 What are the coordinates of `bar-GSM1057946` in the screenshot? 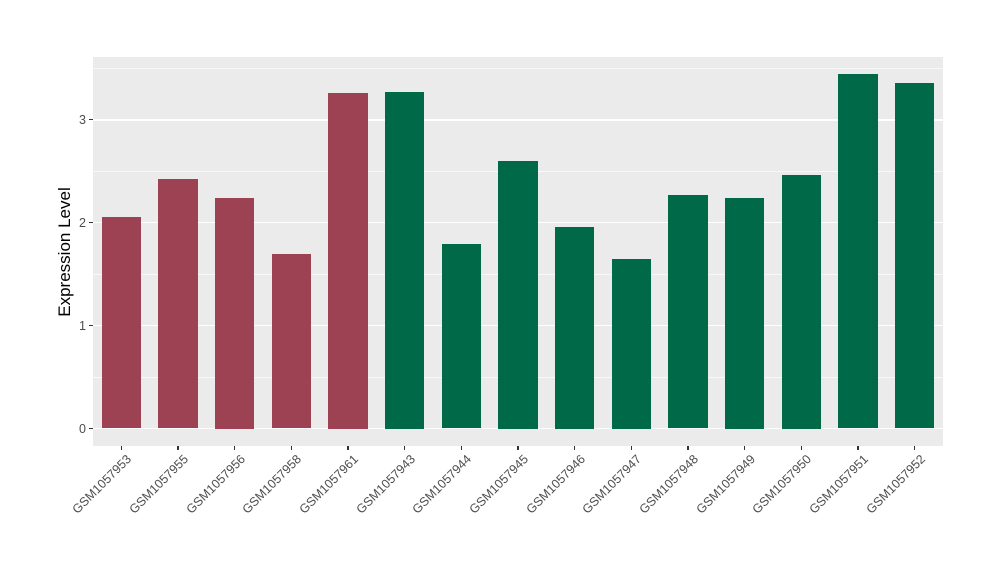 It's located at (574, 327).